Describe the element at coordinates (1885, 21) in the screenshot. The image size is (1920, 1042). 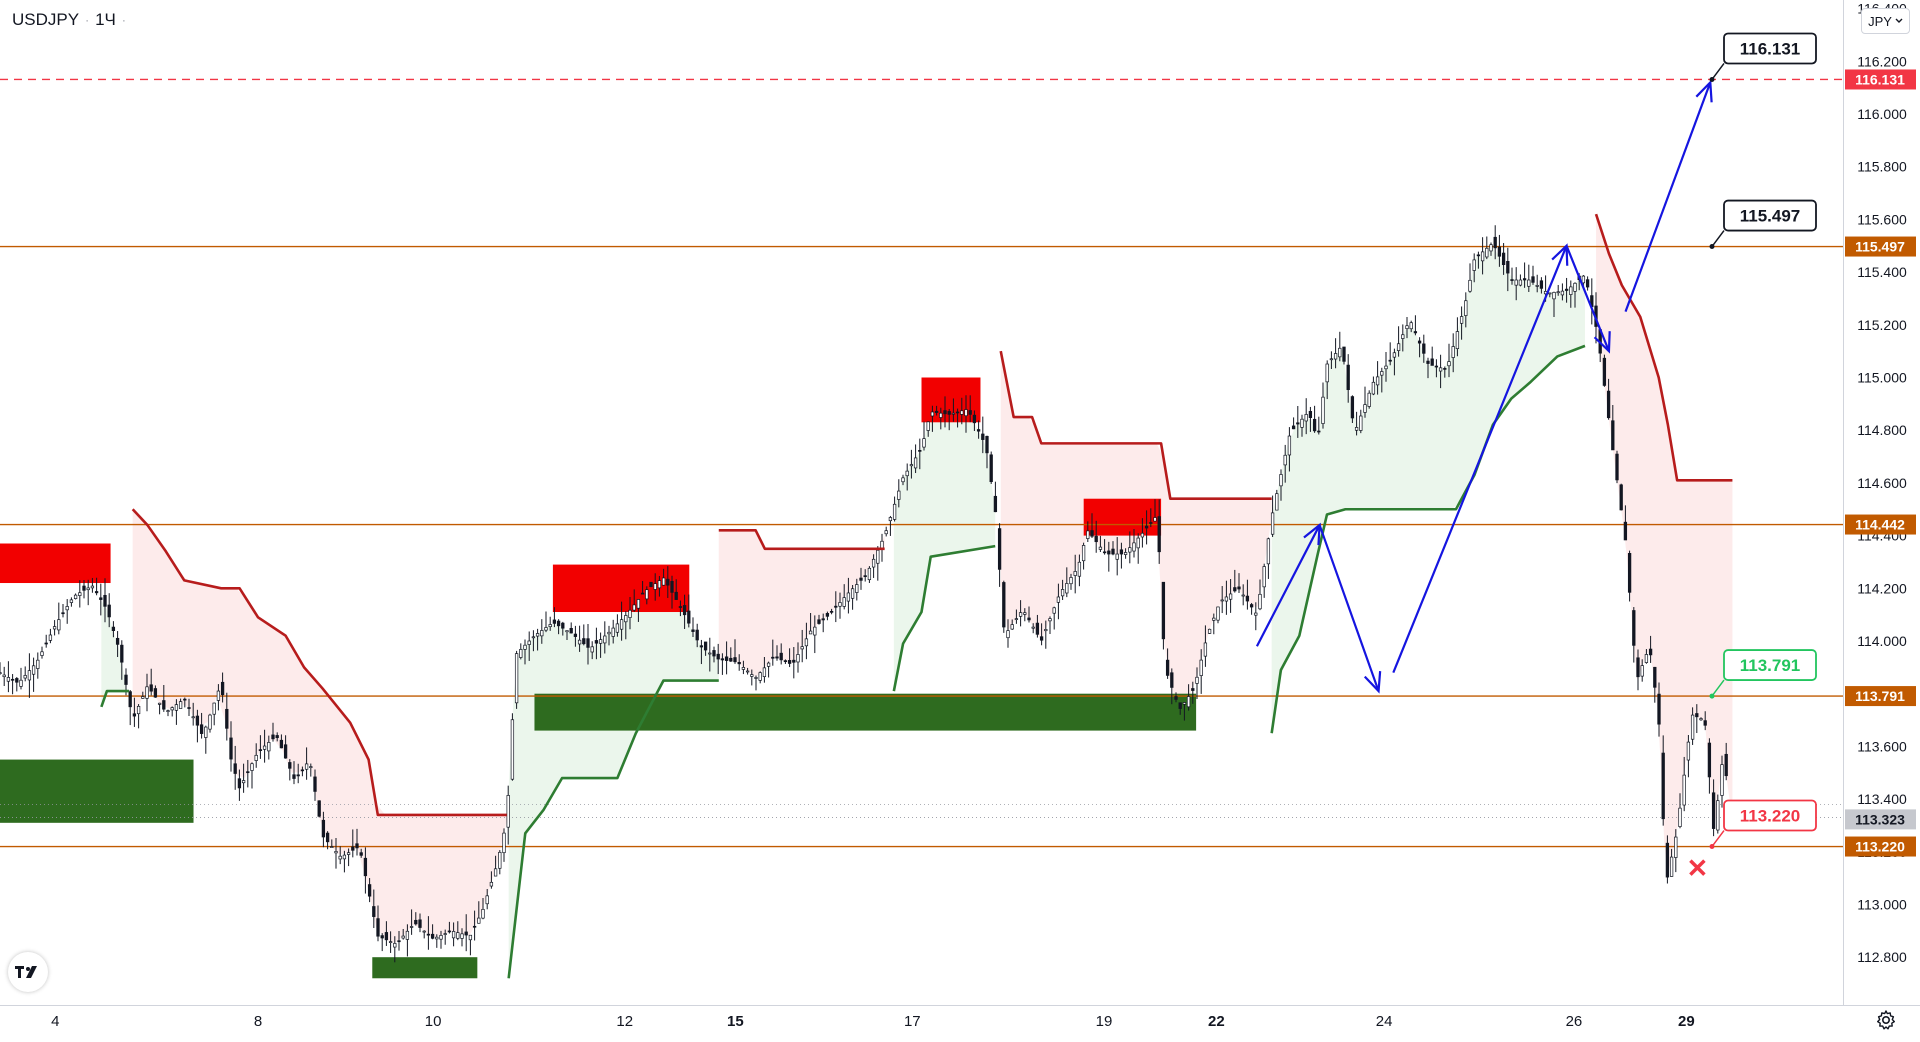
I see `currency-button: JPY` at that location.